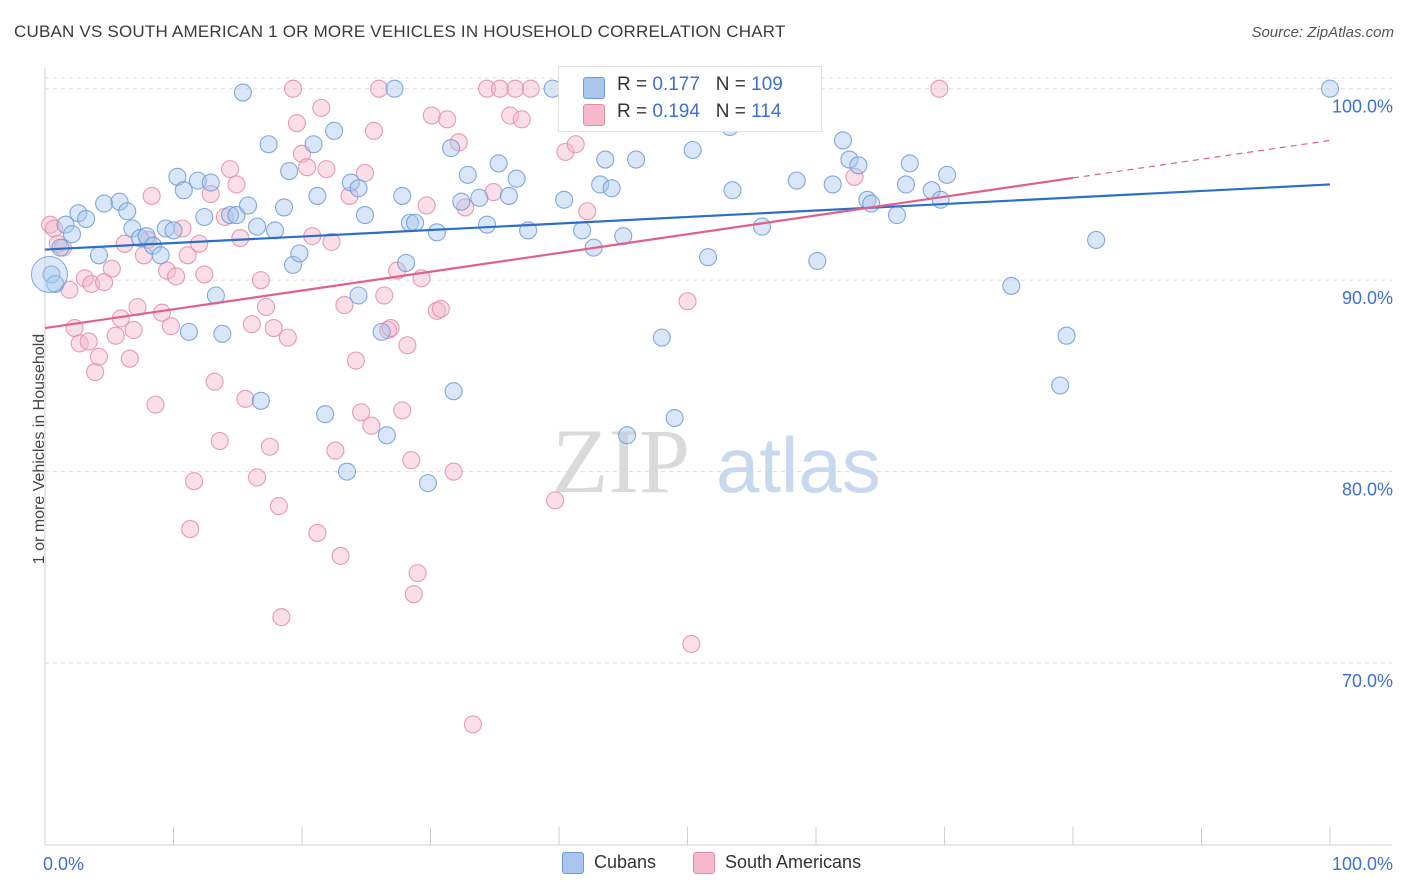 The image size is (1406, 892). Describe the element at coordinates (573, 863) in the screenshot. I see `bottom-legend-swatch-cubans` at that location.